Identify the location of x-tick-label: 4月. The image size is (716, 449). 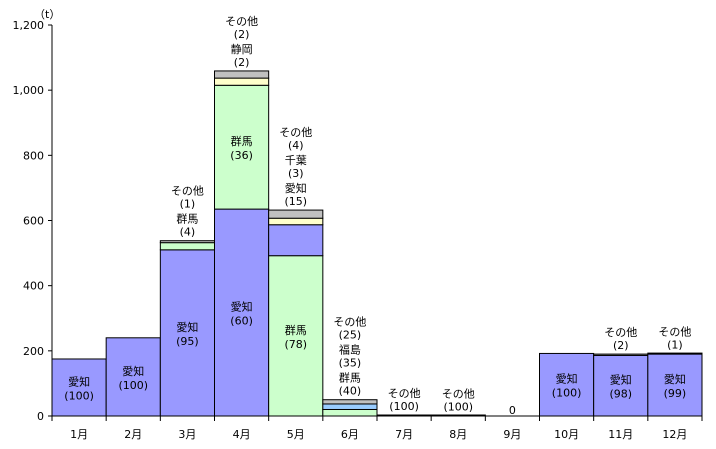
(242, 434).